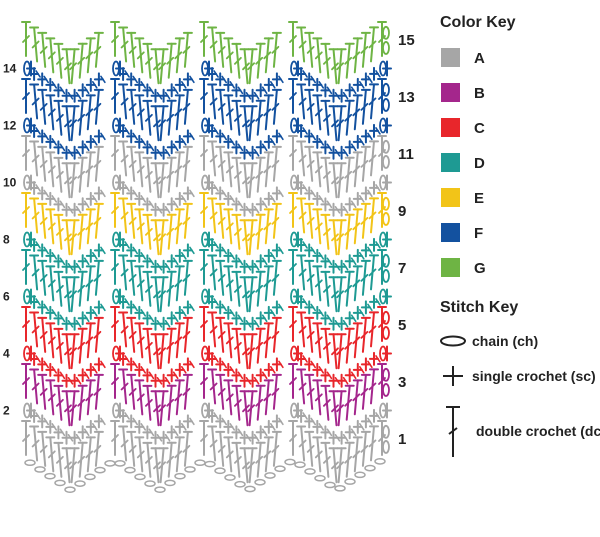  What do you see at coordinates (453, 341) in the screenshot?
I see `chain-icon` at bounding box center [453, 341].